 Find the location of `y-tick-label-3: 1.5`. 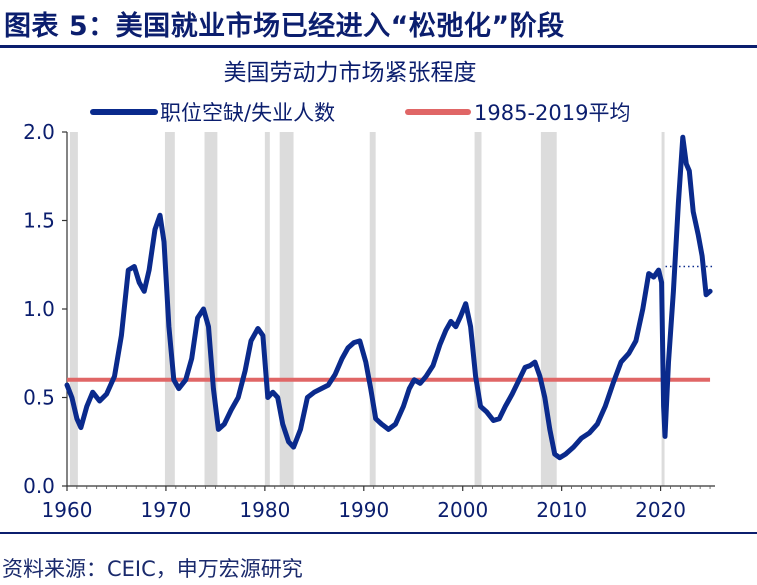

y-tick-label-3: 1.5 is located at coordinates (39, 221).